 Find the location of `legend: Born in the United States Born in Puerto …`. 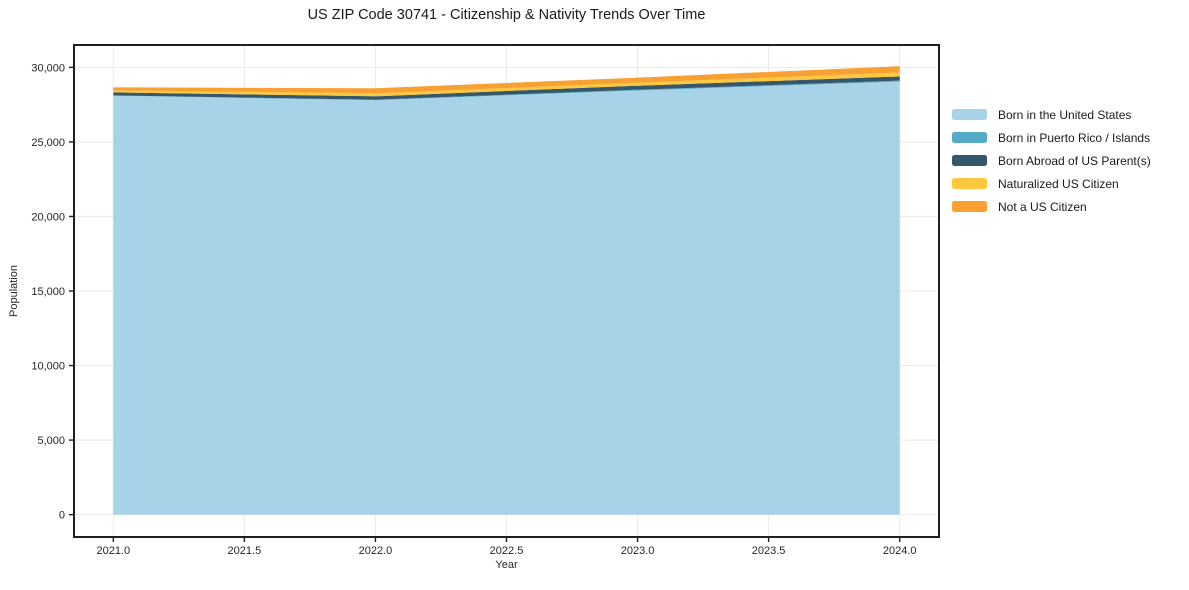

legend: Born in the United States Born in Puerto … is located at coordinates (1051, 160).